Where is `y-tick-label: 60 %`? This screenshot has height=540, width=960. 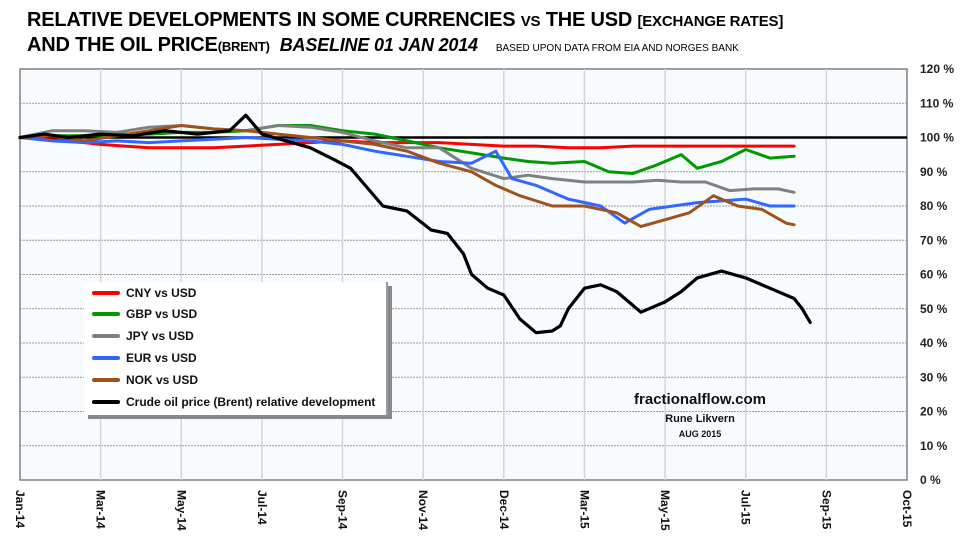 y-tick-label: 60 % is located at coordinates (934, 275).